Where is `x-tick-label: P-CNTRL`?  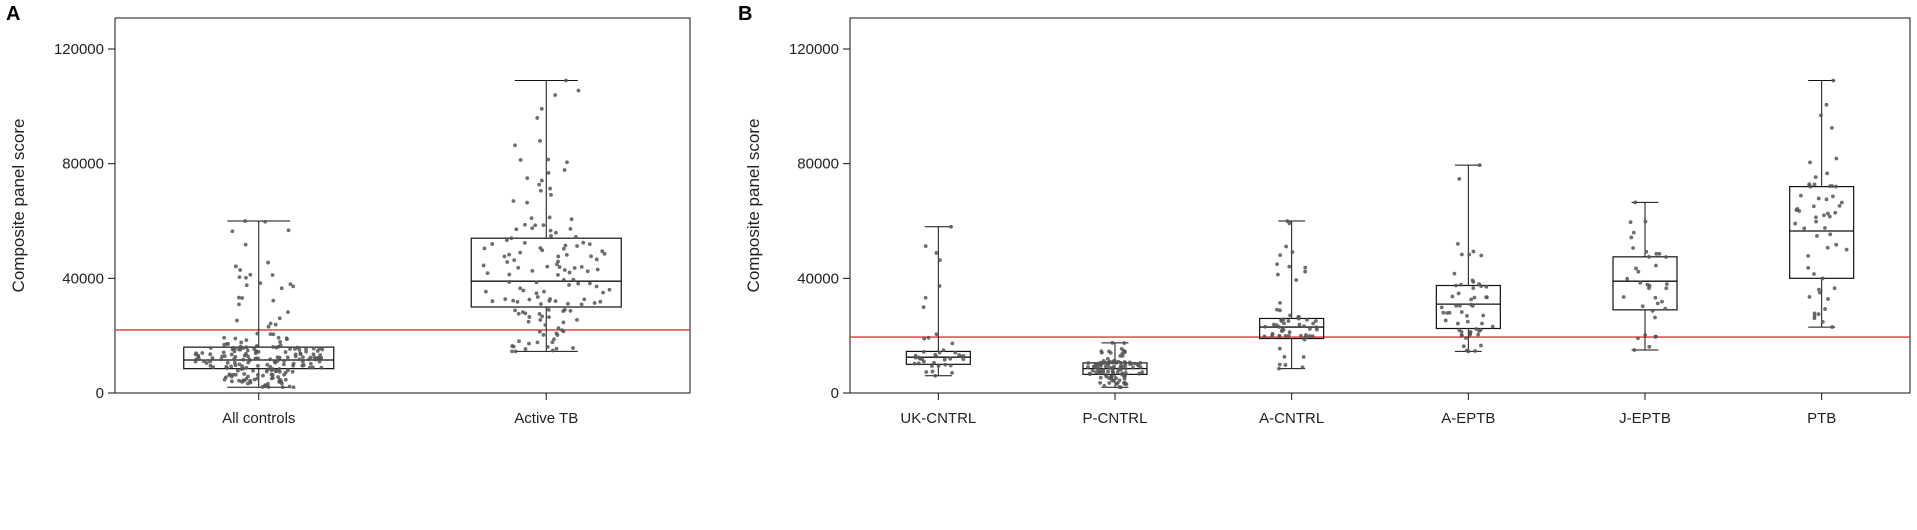 x-tick-label: P-CNTRL is located at coordinates (1114, 418).